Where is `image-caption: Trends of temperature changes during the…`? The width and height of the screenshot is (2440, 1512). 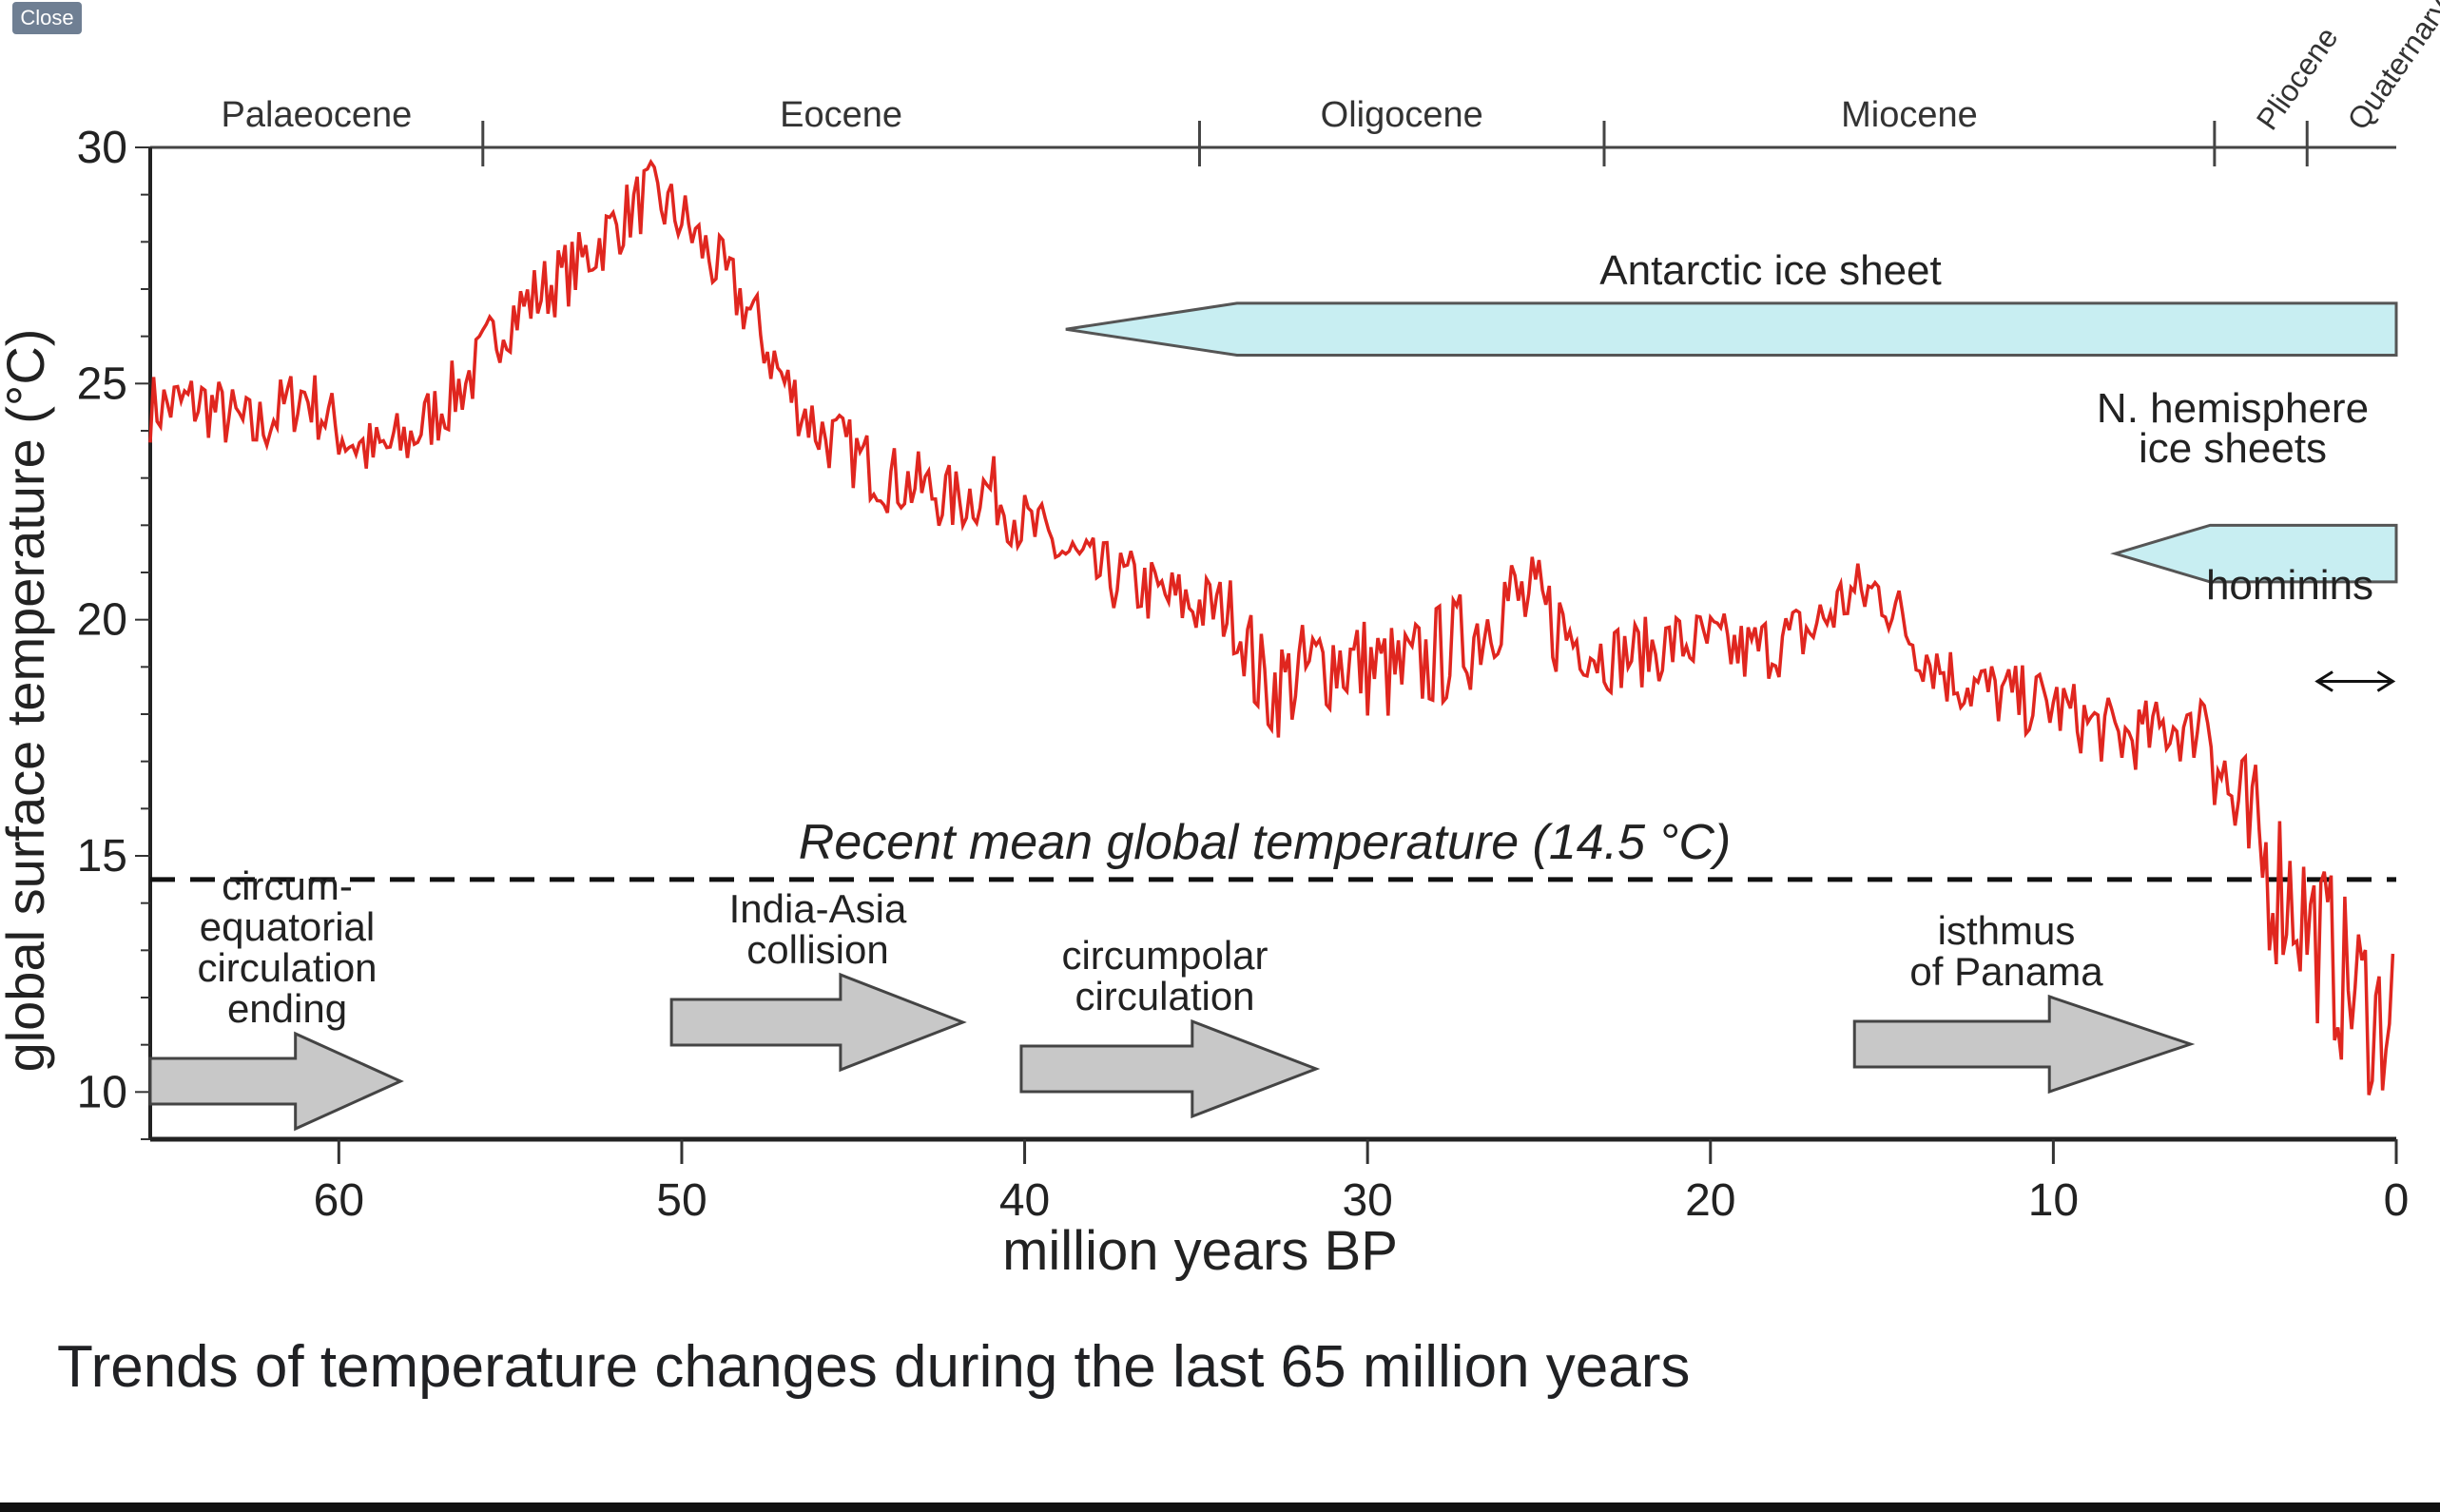 image-caption: Trends of temperature changes during the… is located at coordinates (874, 1367).